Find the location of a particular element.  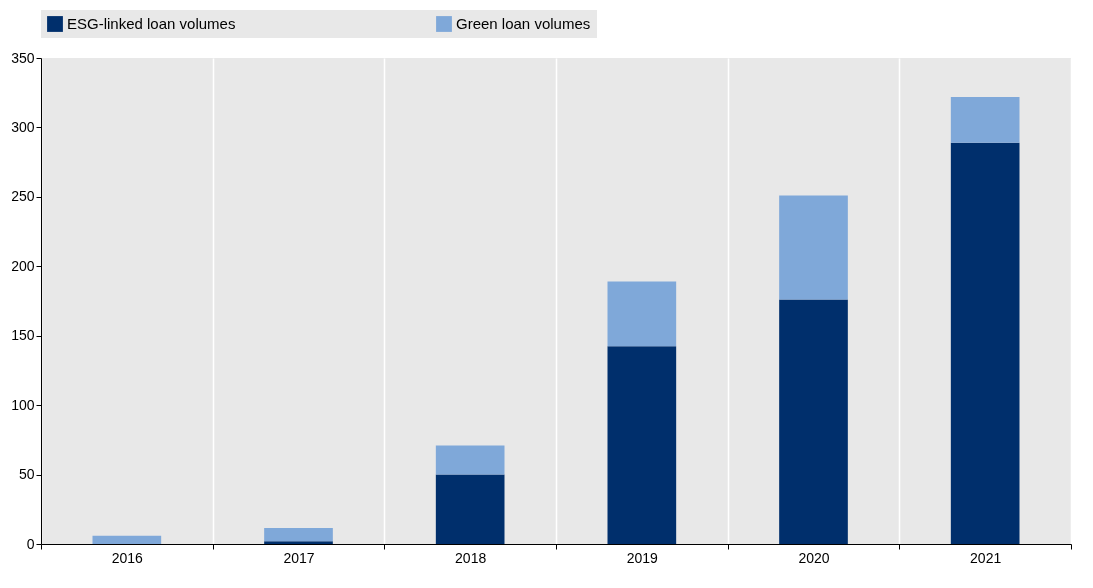

x-tick-label: 2018 is located at coordinates (471, 557).